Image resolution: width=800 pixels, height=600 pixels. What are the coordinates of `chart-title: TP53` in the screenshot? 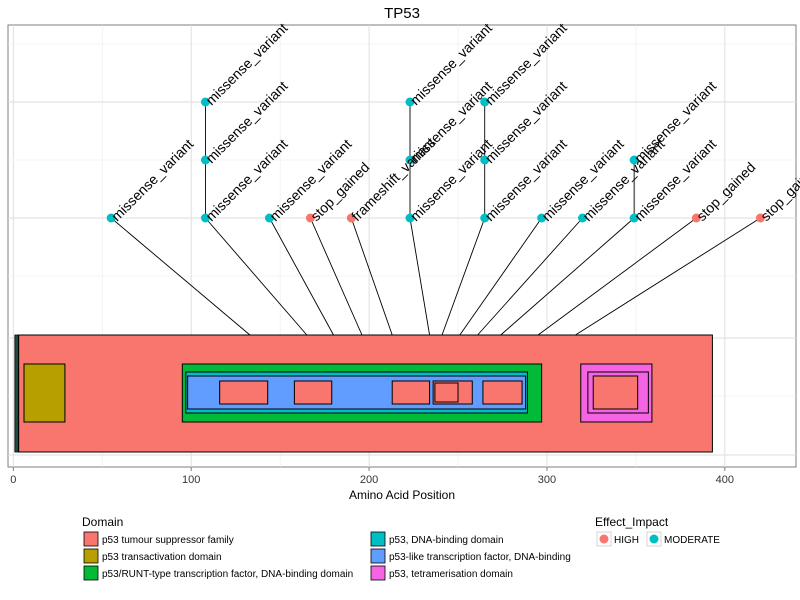 It's located at (402, 13).